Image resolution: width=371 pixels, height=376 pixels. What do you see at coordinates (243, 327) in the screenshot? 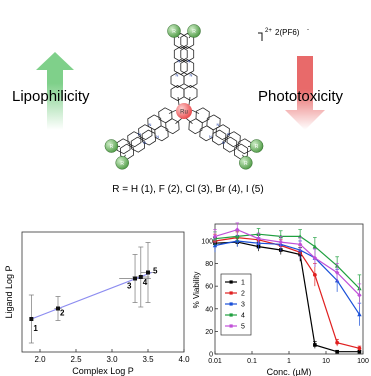
I see `legend-label: 5` at bounding box center [243, 327].